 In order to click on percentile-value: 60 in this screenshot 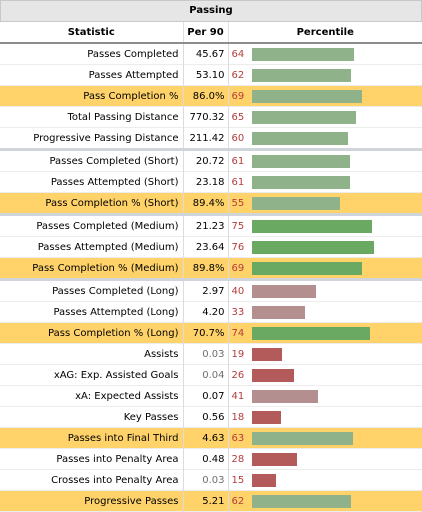, I will do `click(238, 138)`.